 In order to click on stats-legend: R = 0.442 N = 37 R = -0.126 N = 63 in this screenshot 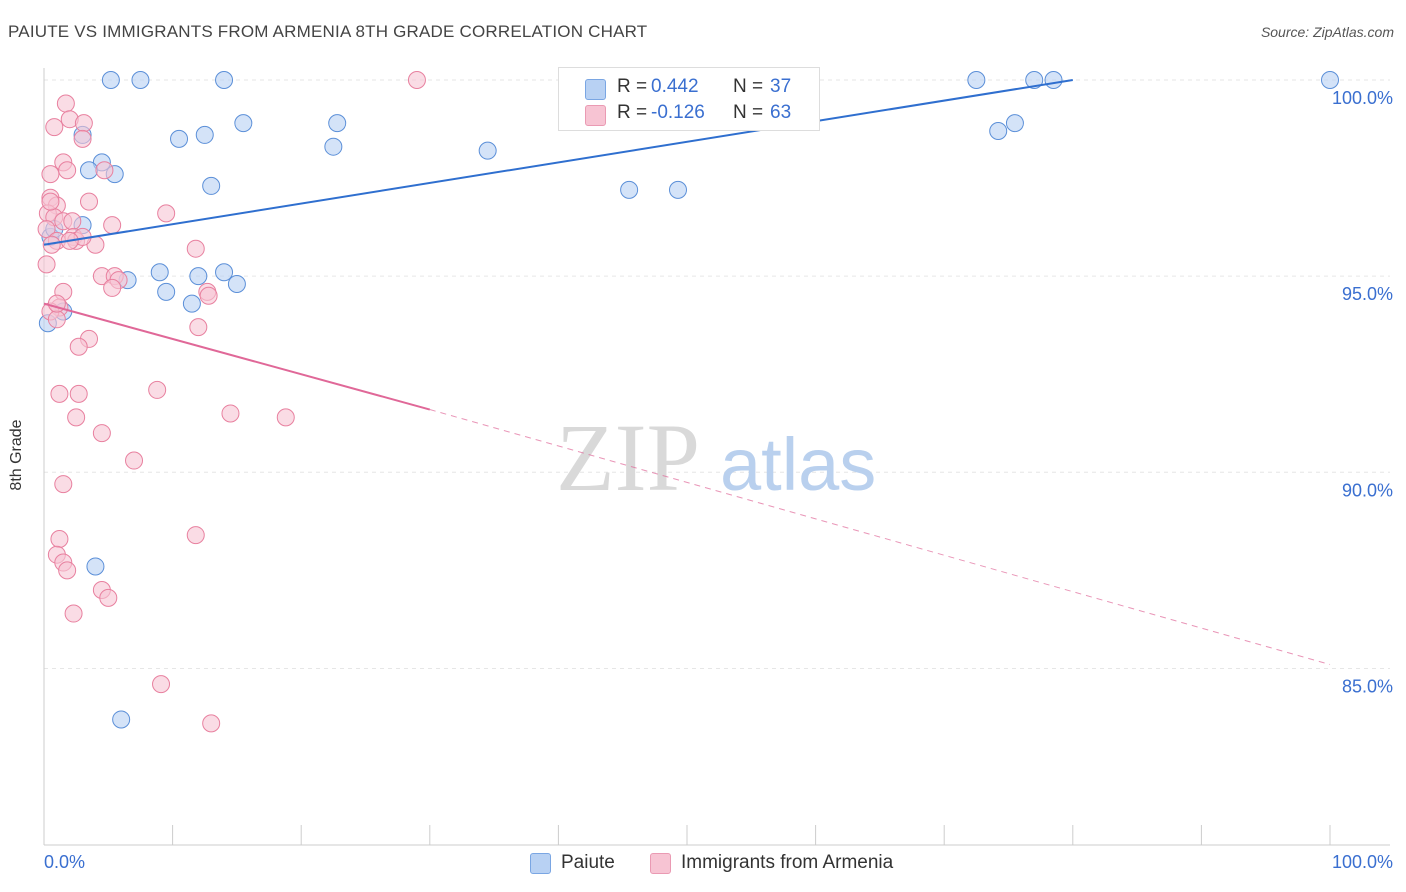, I will do `click(689, 99)`.